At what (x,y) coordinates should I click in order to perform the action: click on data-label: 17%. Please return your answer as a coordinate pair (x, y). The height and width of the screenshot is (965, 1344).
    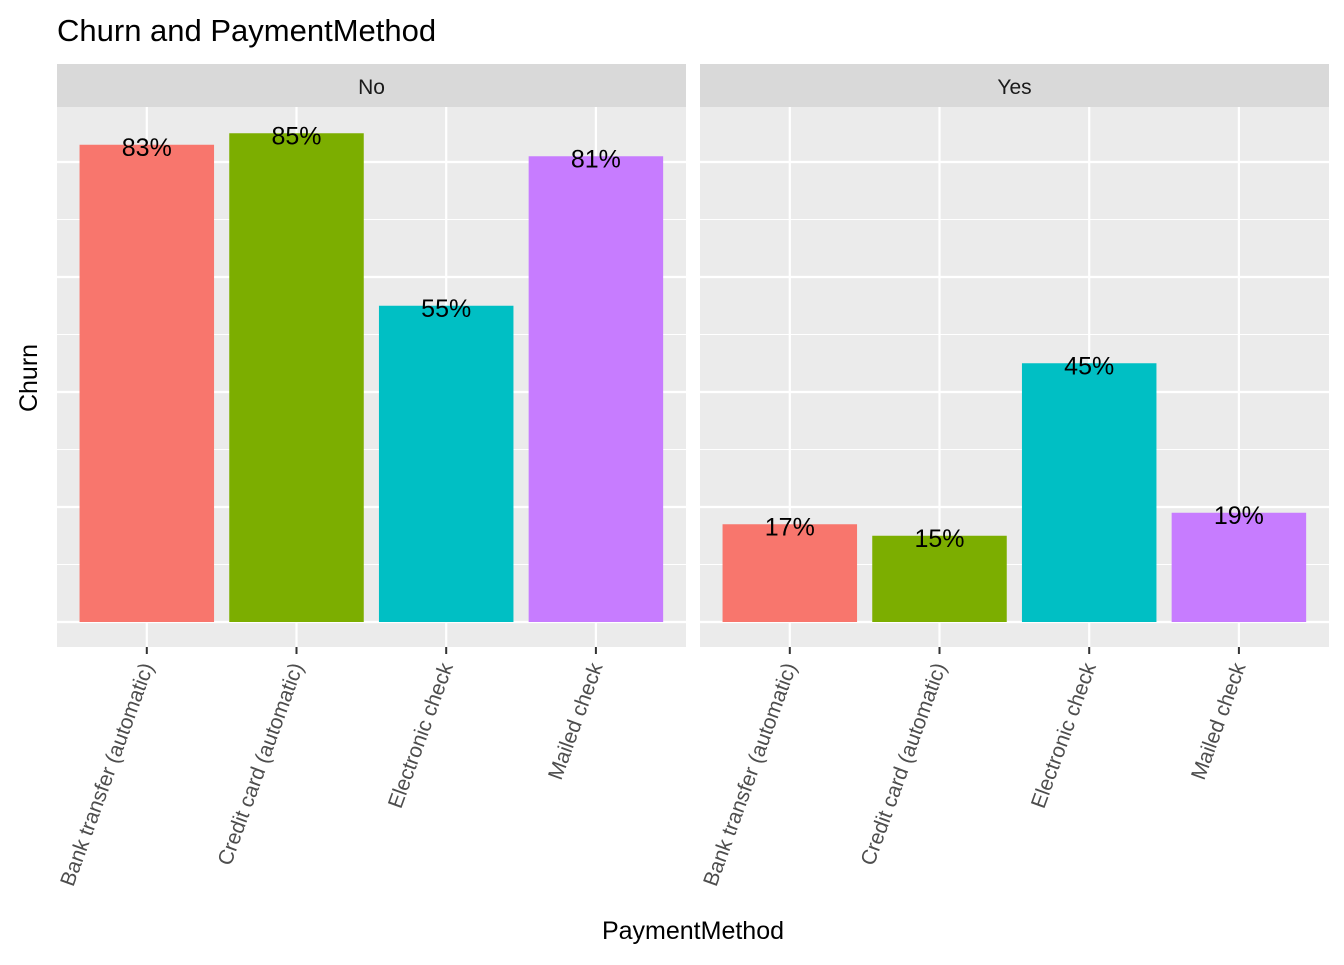
    Looking at the image, I should click on (790, 527).